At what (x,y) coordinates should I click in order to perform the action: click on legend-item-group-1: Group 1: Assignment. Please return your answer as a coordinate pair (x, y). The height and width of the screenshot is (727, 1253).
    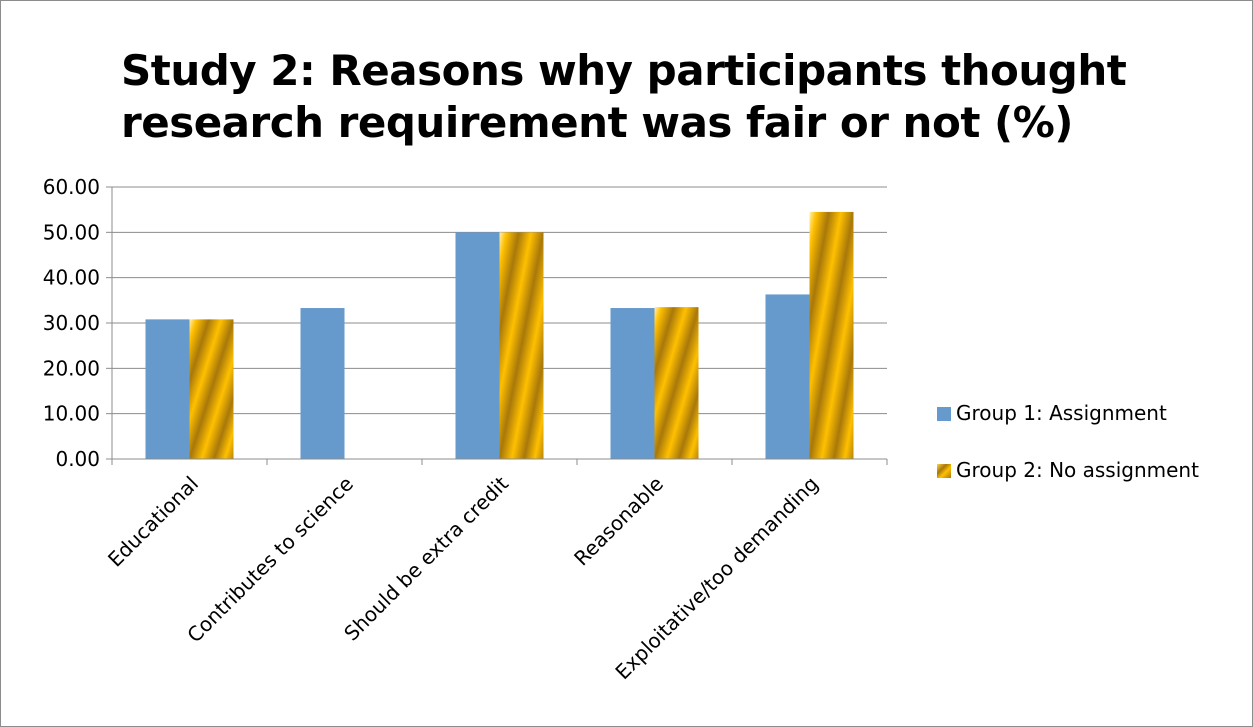
    Looking at the image, I should click on (1052, 413).